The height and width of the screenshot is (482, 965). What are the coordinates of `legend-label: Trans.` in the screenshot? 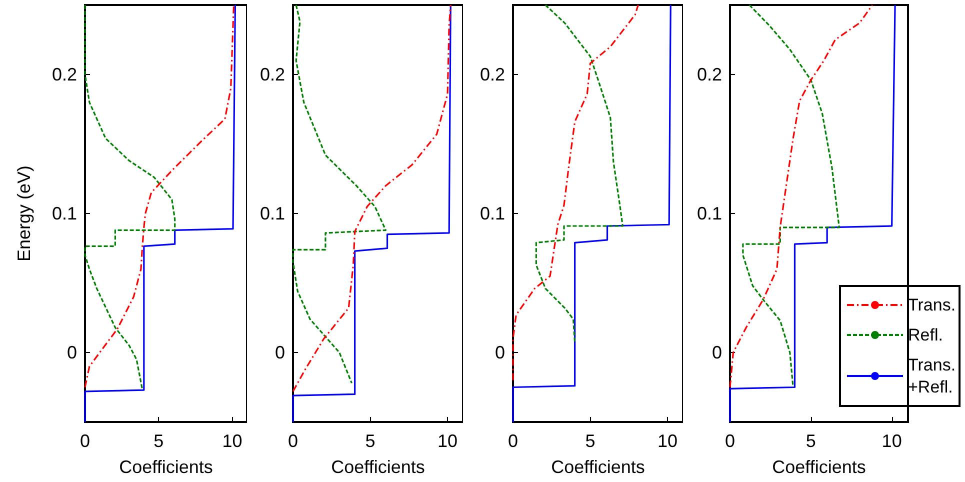 It's located at (932, 305).